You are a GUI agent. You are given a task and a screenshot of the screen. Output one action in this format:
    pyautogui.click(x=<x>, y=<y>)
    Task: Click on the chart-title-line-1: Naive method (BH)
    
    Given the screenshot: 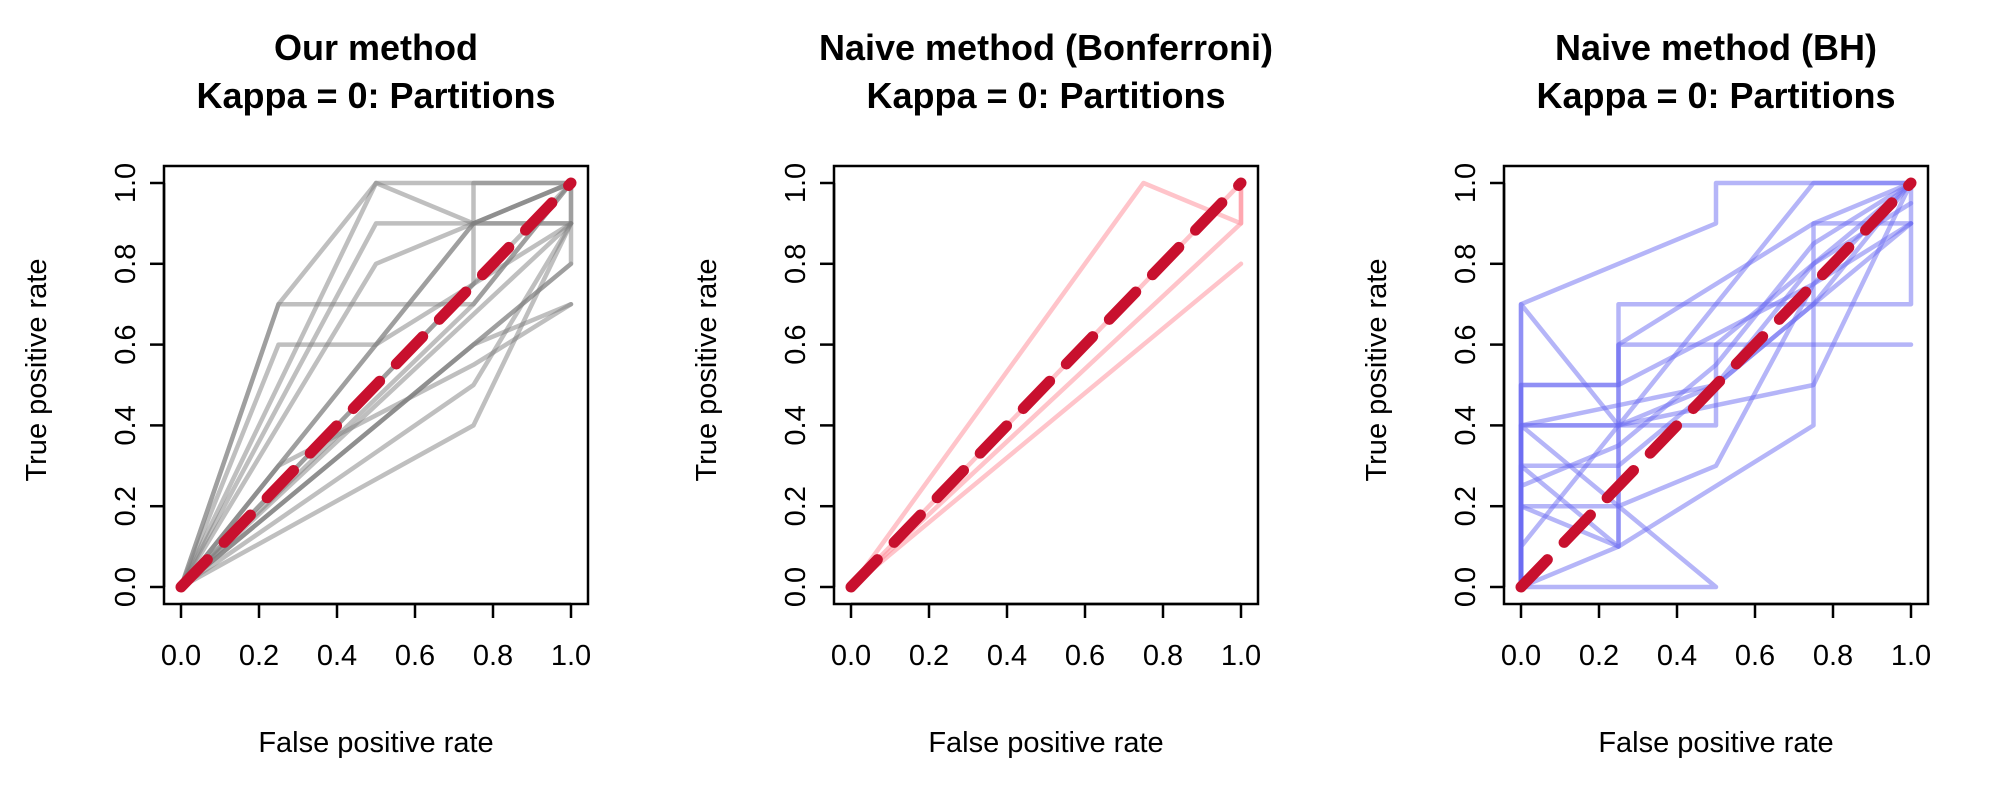 What is the action you would take?
    pyautogui.click(x=1716, y=47)
    